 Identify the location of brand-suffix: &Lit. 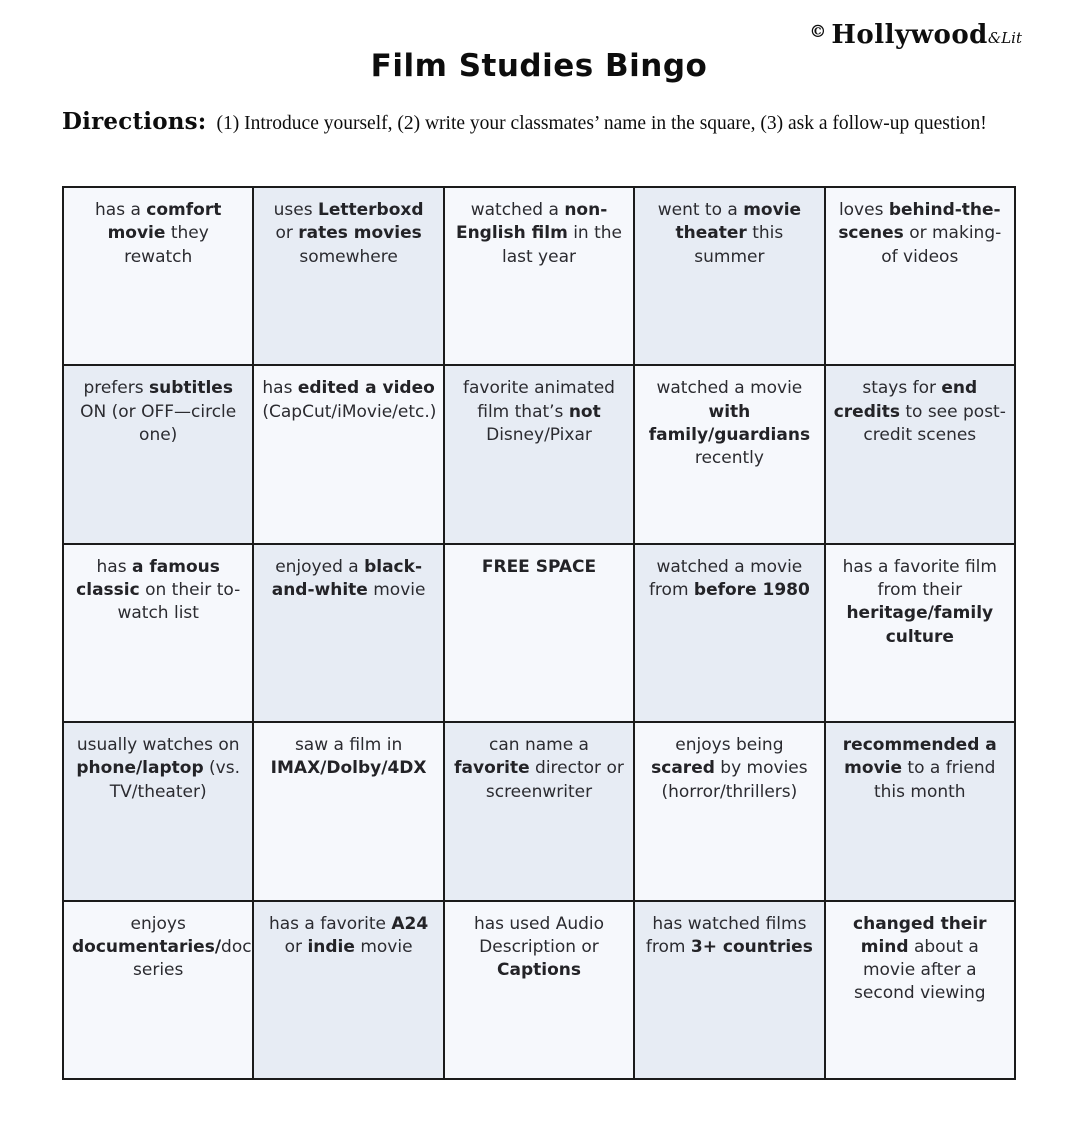
(1004, 38).